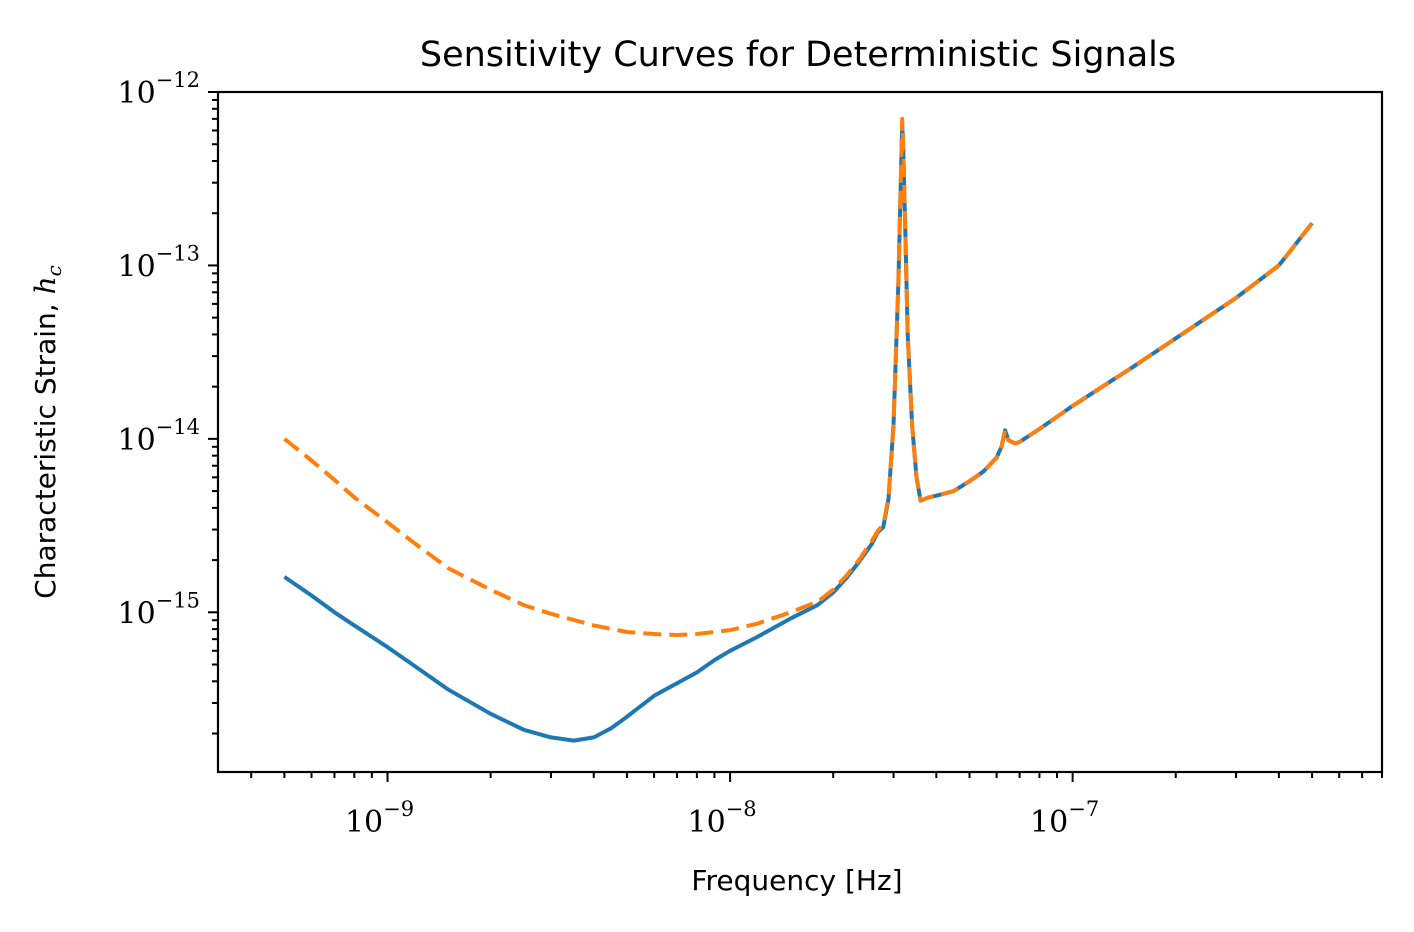 The width and height of the screenshot is (1414, 932). What do you see at coordinates (721, 818) in the screenshot?
I see `x-tick-label: 10⁻⁸` at bounding box center [721, 818].